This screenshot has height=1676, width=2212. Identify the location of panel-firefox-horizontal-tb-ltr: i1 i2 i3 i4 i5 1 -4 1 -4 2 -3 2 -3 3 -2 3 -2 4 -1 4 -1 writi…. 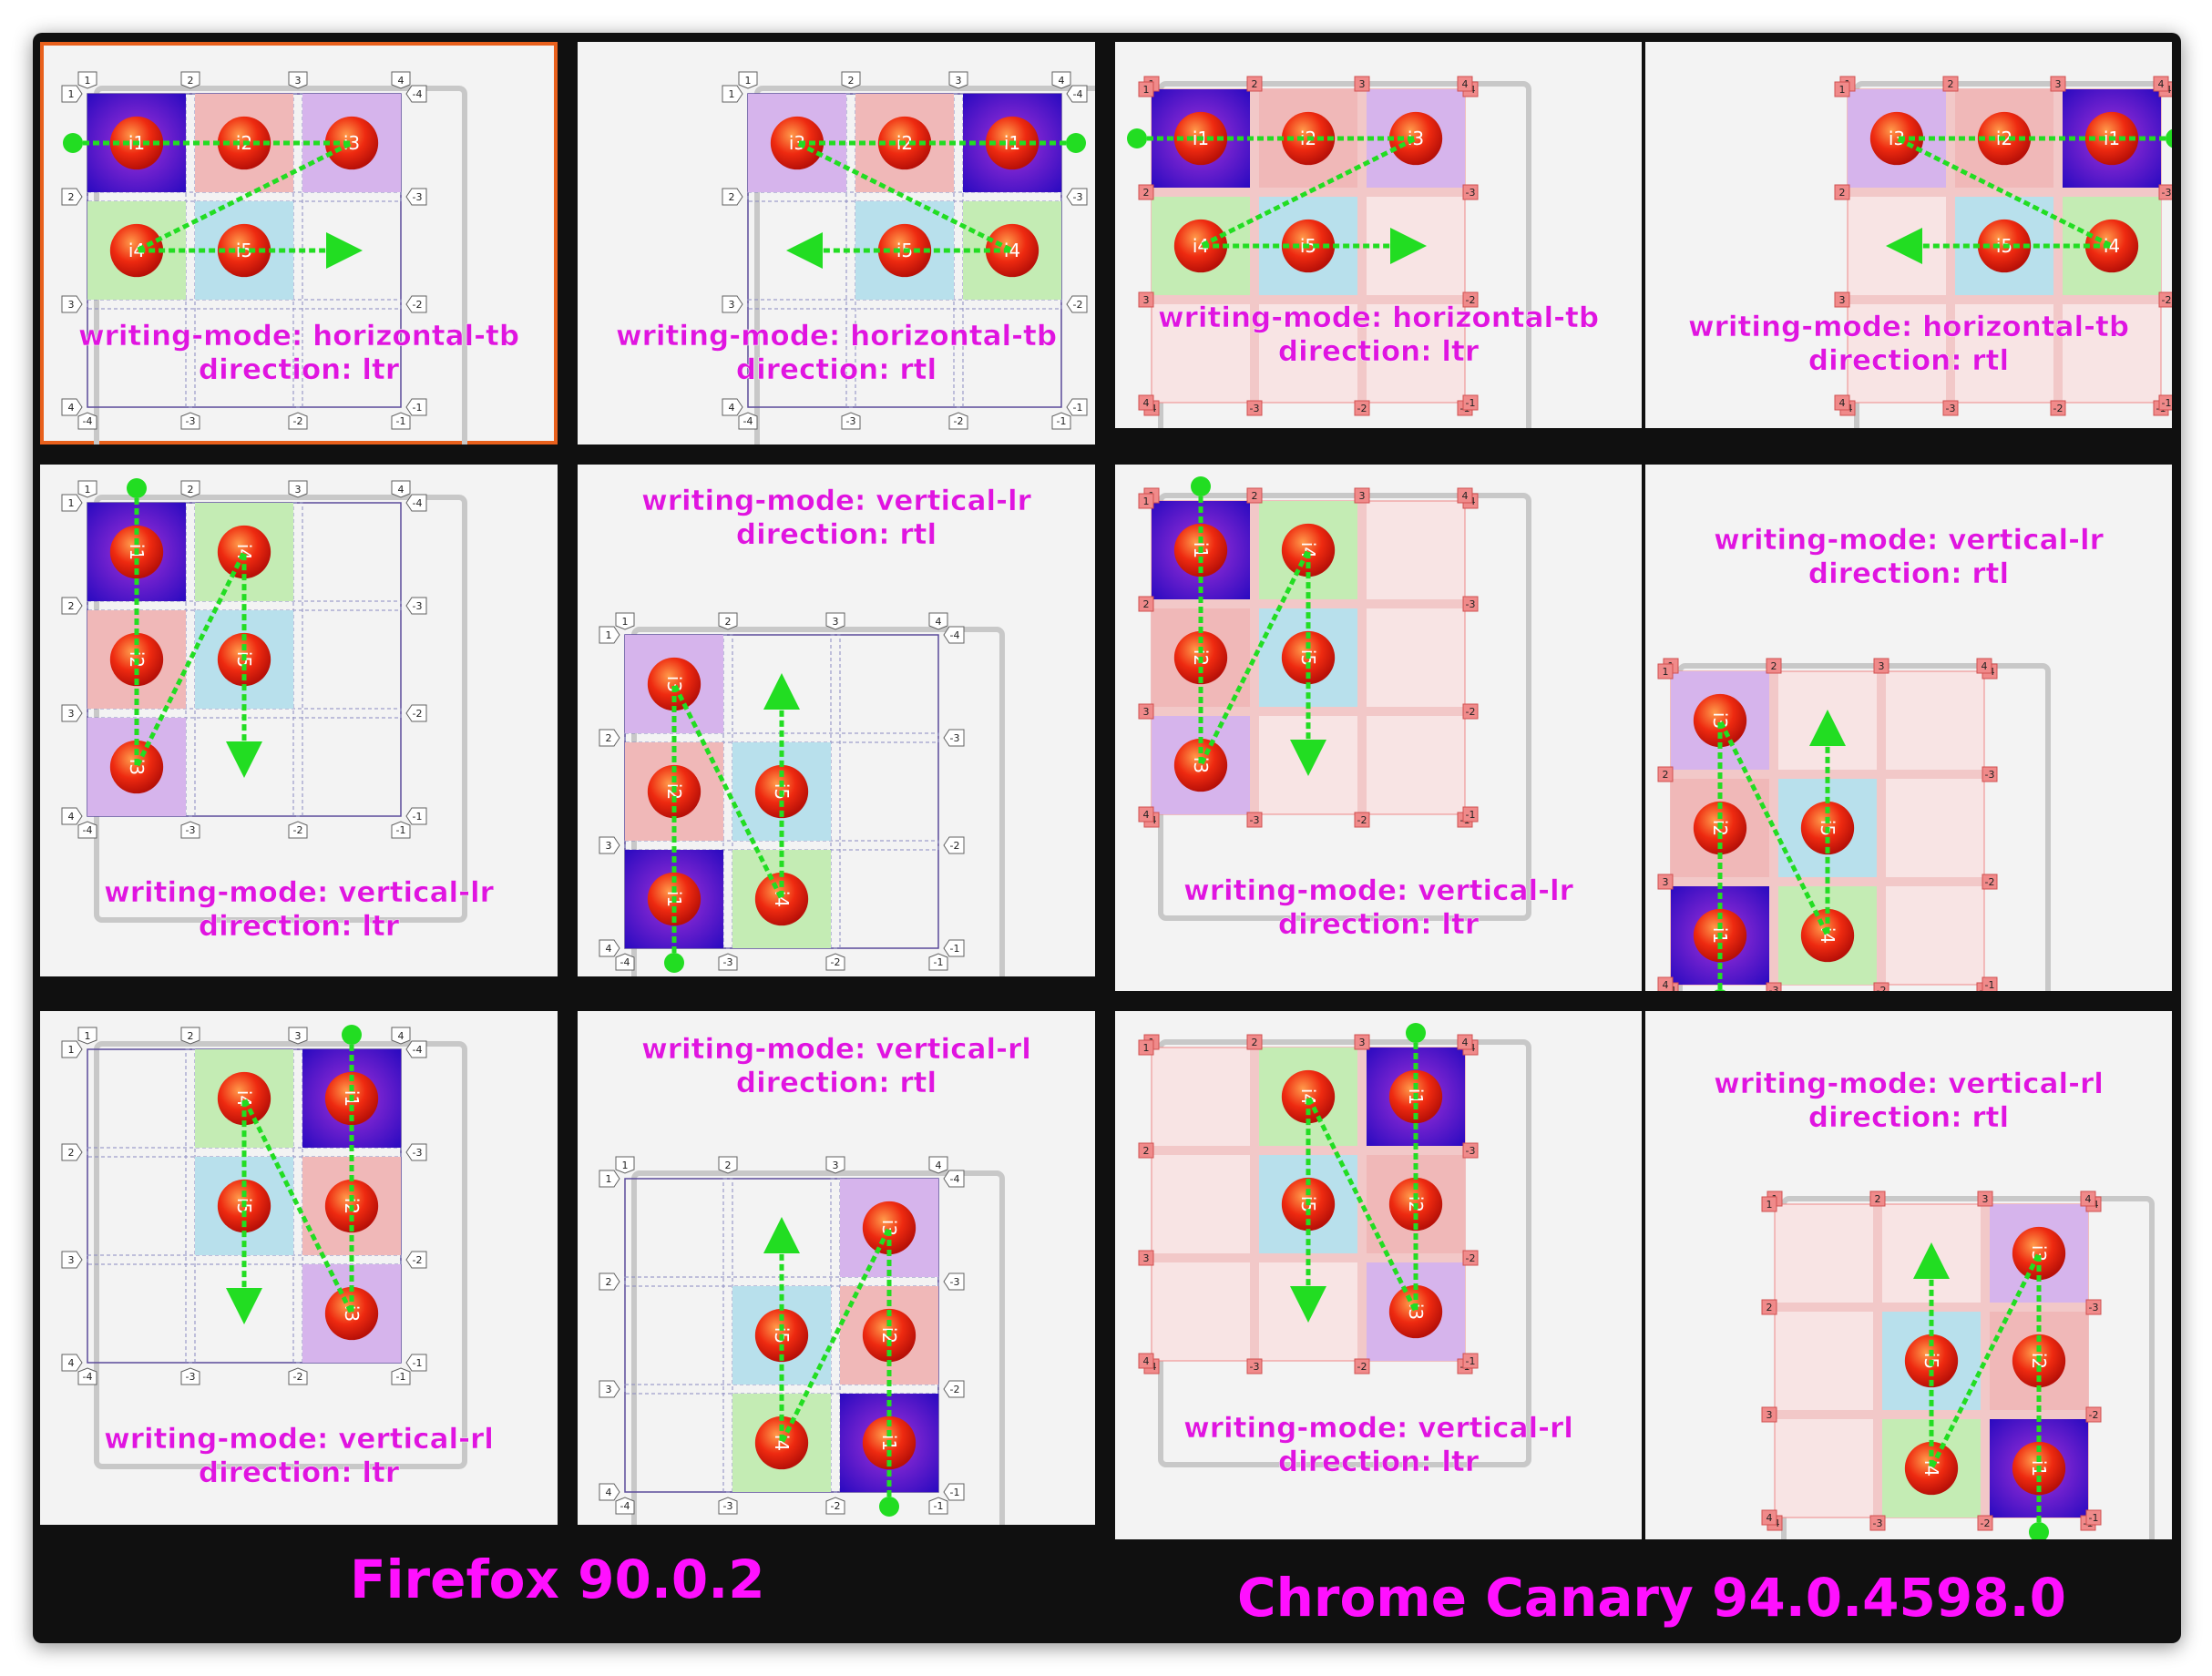
(299, 243).